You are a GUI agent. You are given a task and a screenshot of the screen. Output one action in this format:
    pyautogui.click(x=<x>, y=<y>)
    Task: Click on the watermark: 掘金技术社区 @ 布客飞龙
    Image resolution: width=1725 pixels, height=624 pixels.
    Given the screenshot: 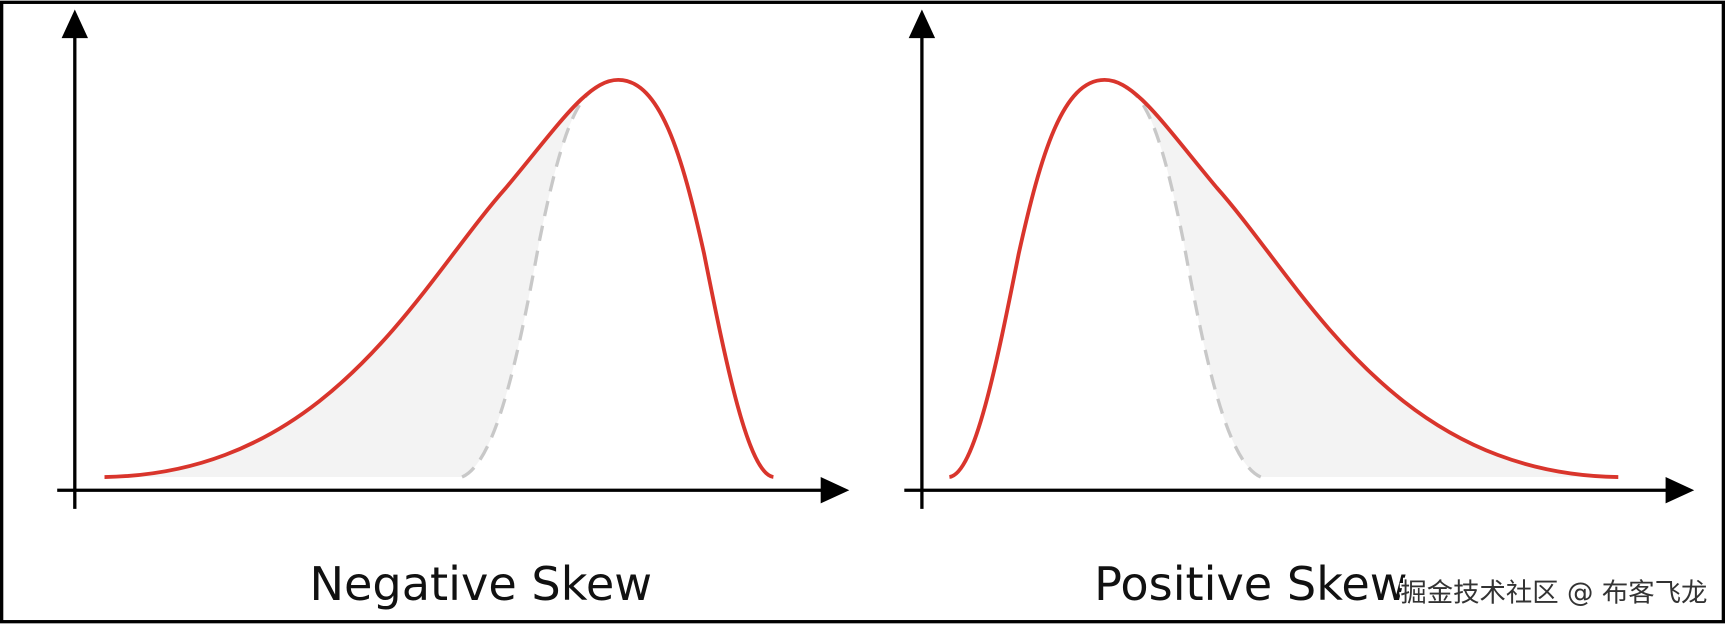 What is the action you would take?
    pyautogui.click(x=1553, y=592)
    